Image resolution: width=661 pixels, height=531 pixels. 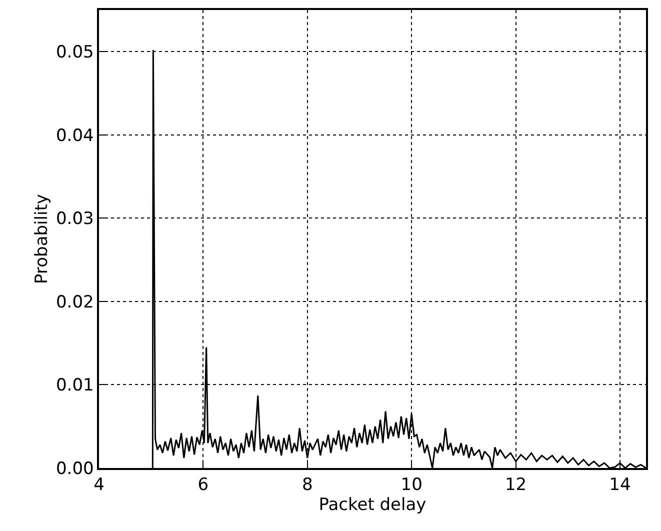 I want to click on x-axis-title: Packet delay, so click(x=372, y=505).